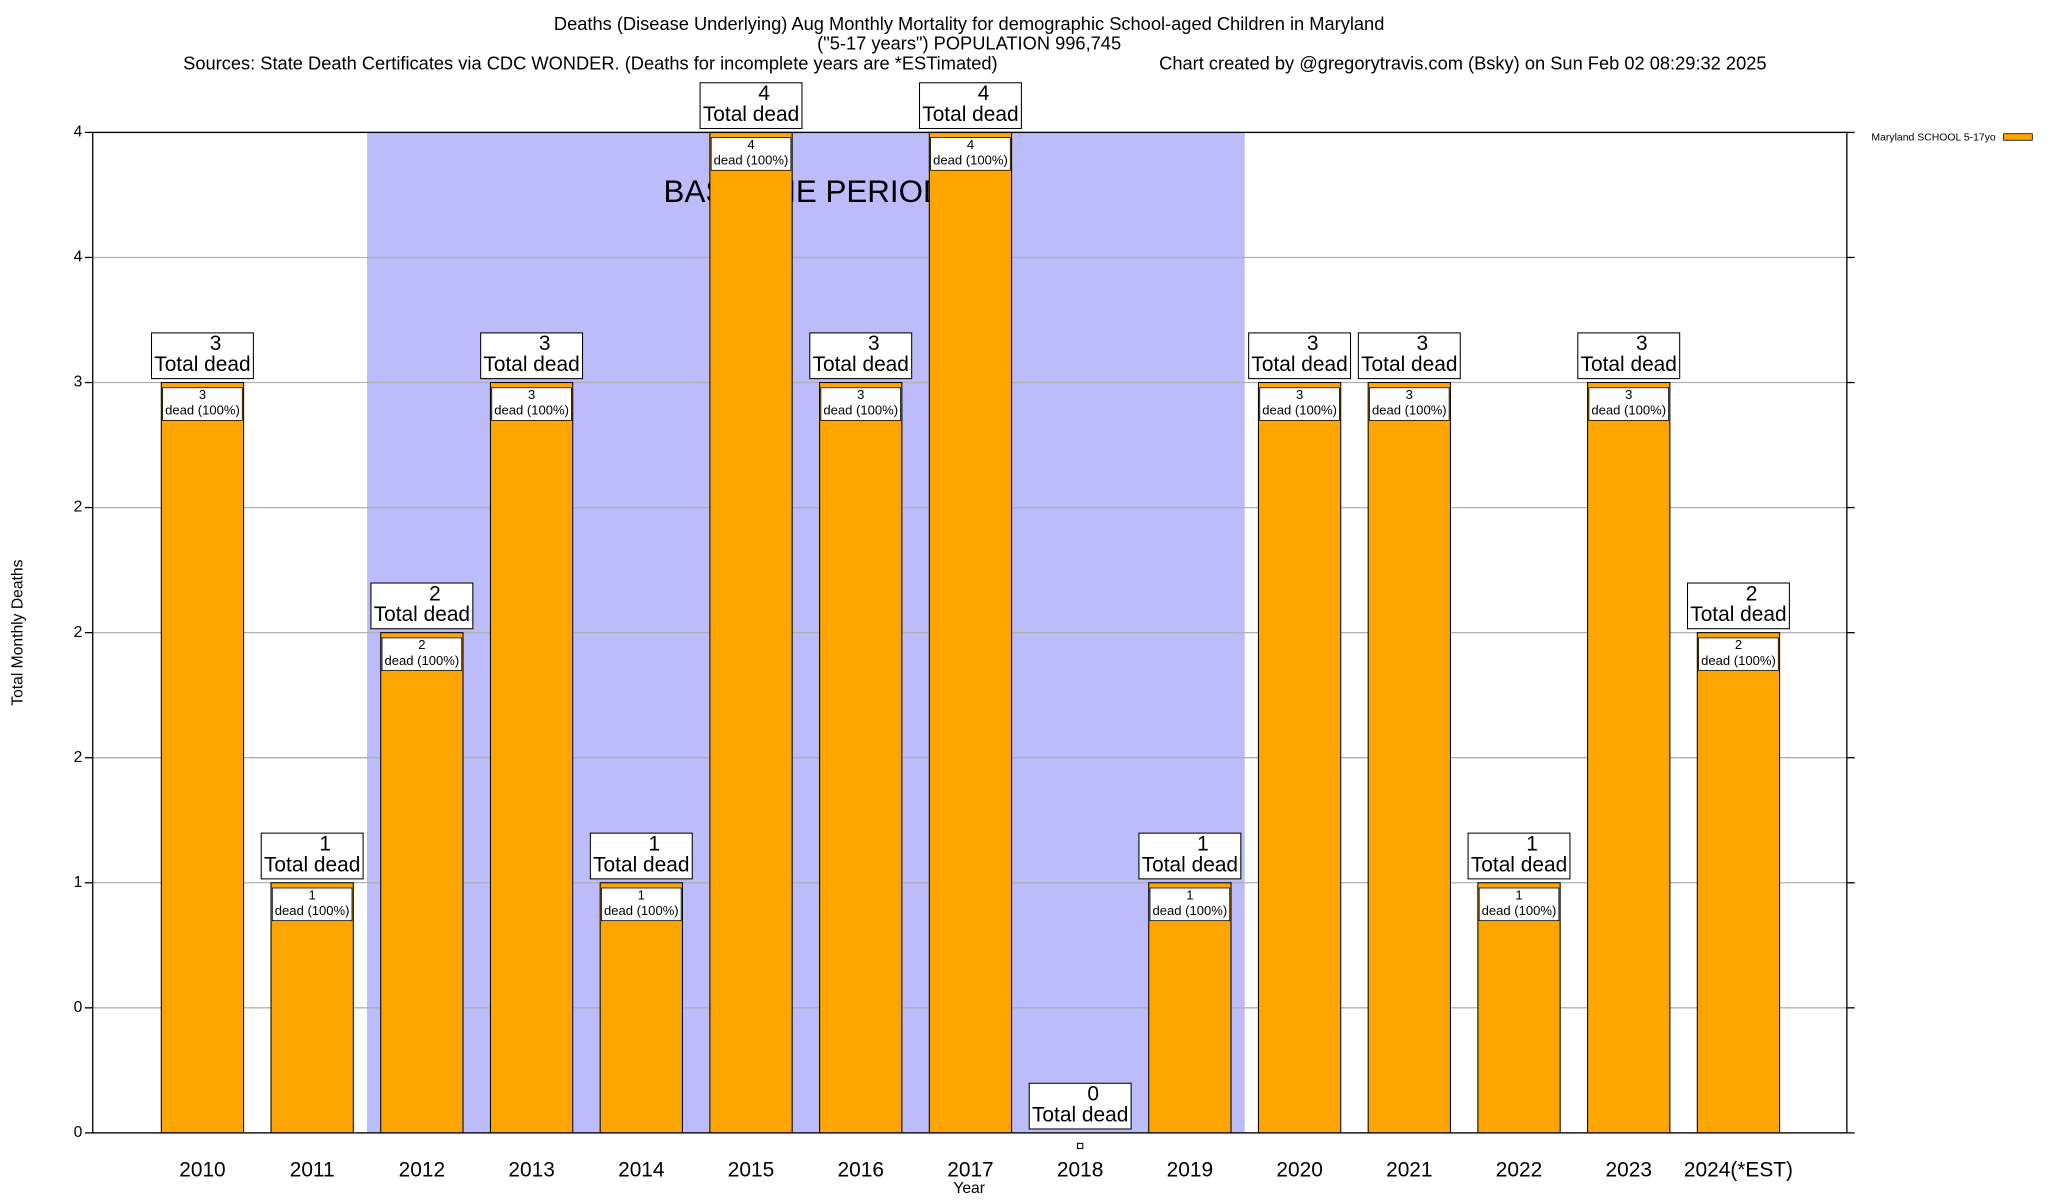  What do you see at coordinates (422, 1169) in the screenshot?
I see `x-tick-label: 2012` at bounding box center [422, 1169].